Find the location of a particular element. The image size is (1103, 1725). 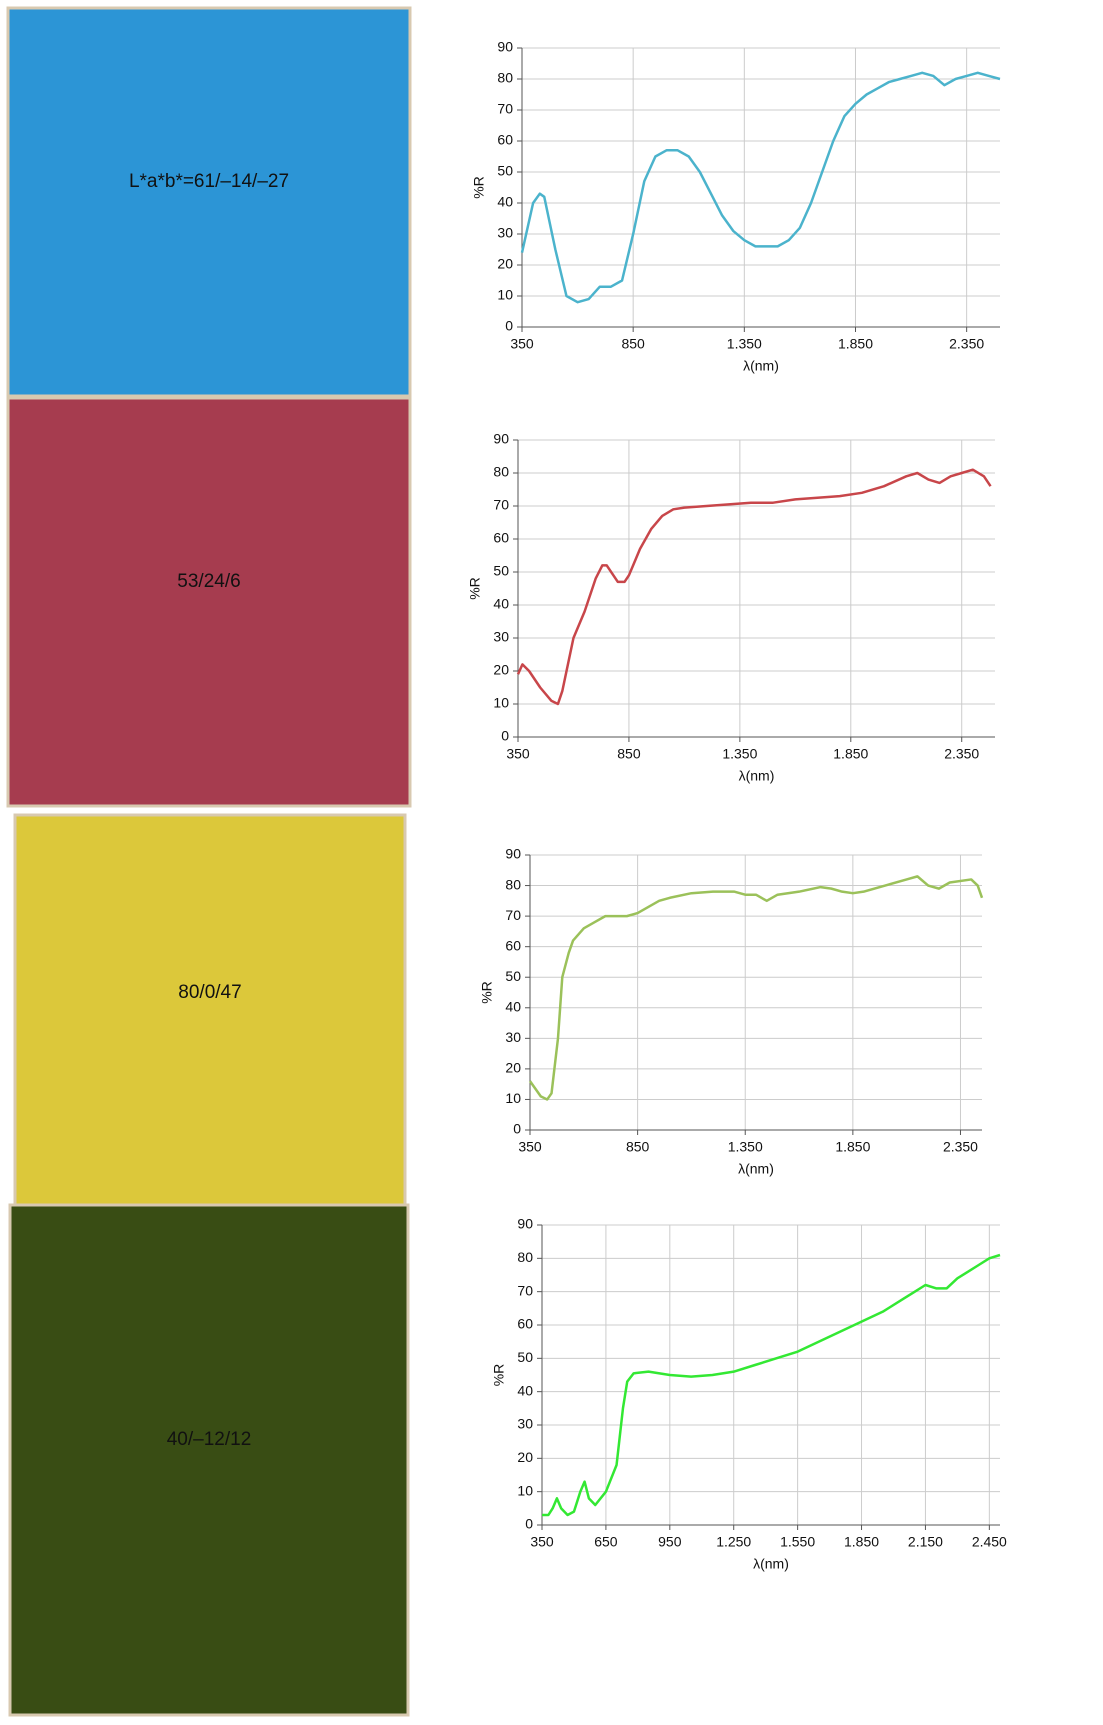

tile-label: 80/0/47 is located at coordinates (209, 992).